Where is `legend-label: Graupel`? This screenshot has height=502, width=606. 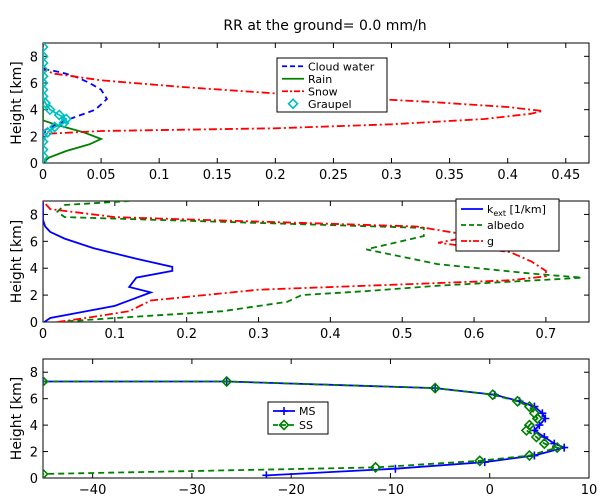
legend-label: Graupel is located at coordinates (330, 104).